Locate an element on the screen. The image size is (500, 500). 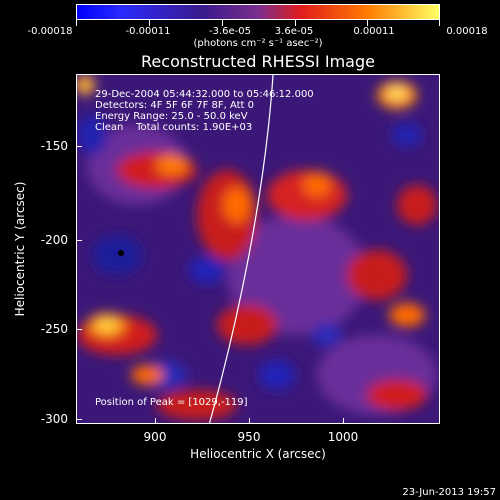
y-tick-label: -300 is located at coordinates (54, 419).